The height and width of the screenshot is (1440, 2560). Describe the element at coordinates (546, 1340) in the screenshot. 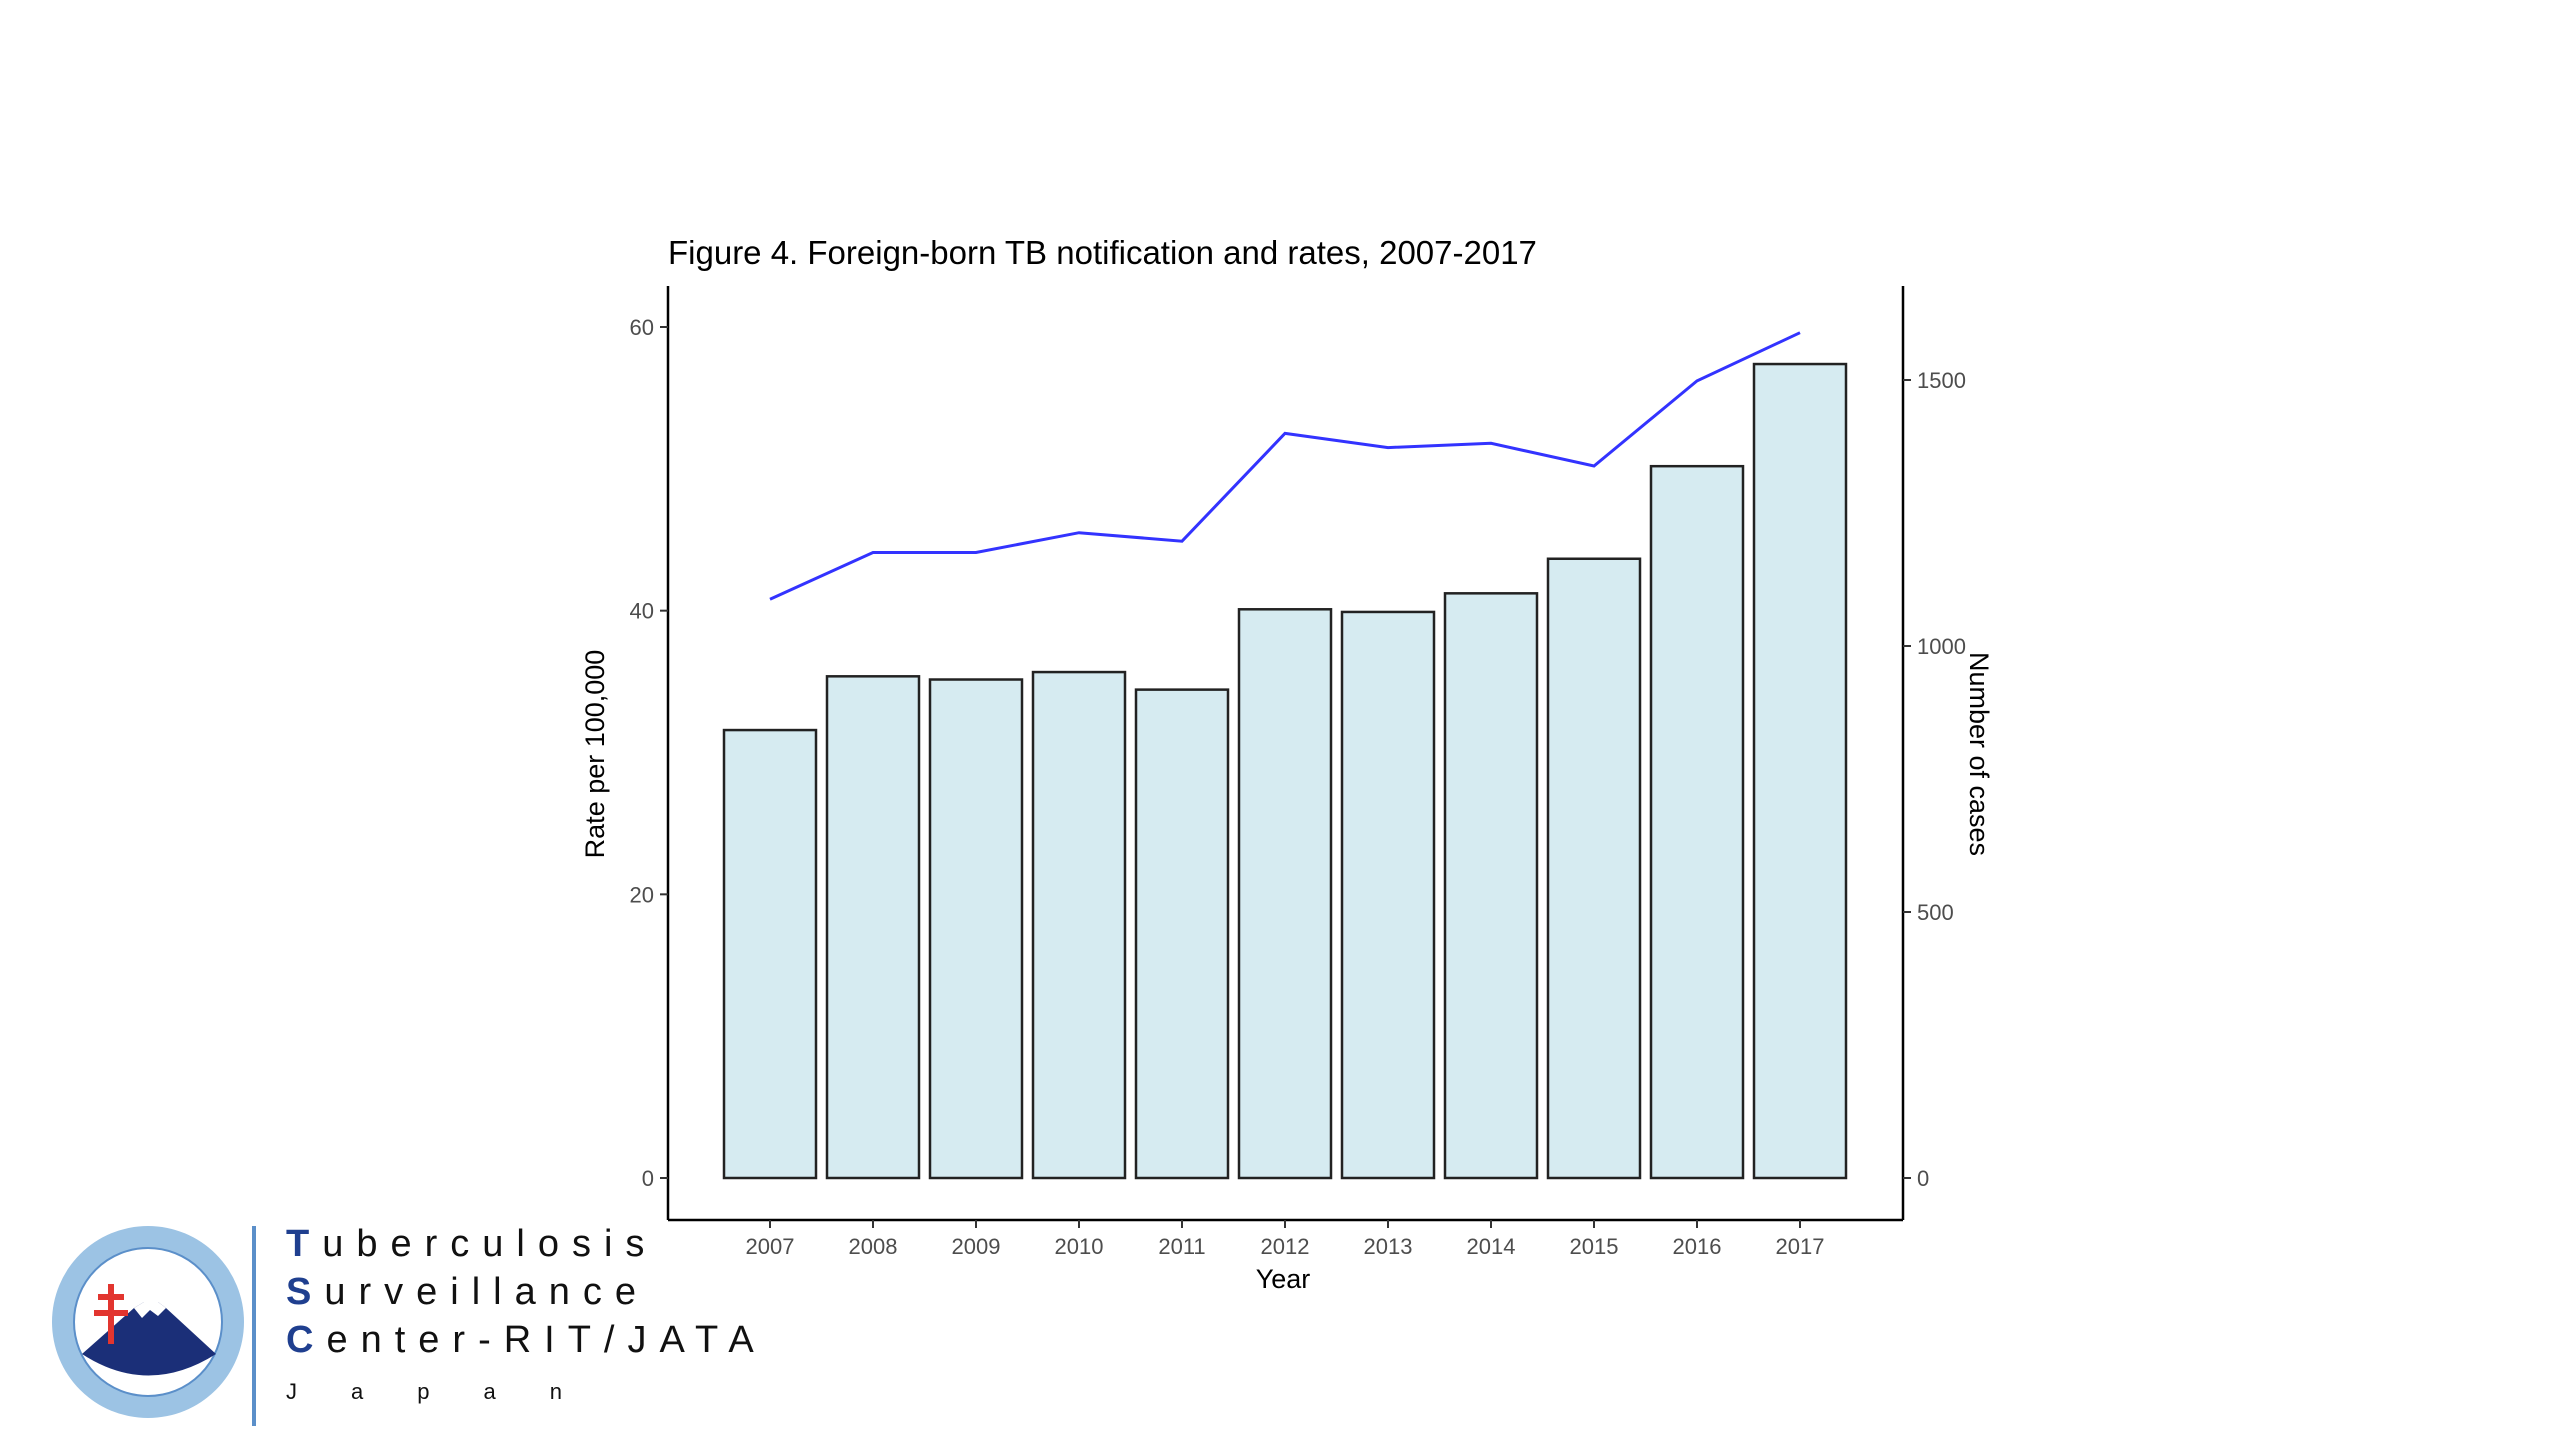

I see `org-line-3-rest: enter-RIT/JATA` at that location.